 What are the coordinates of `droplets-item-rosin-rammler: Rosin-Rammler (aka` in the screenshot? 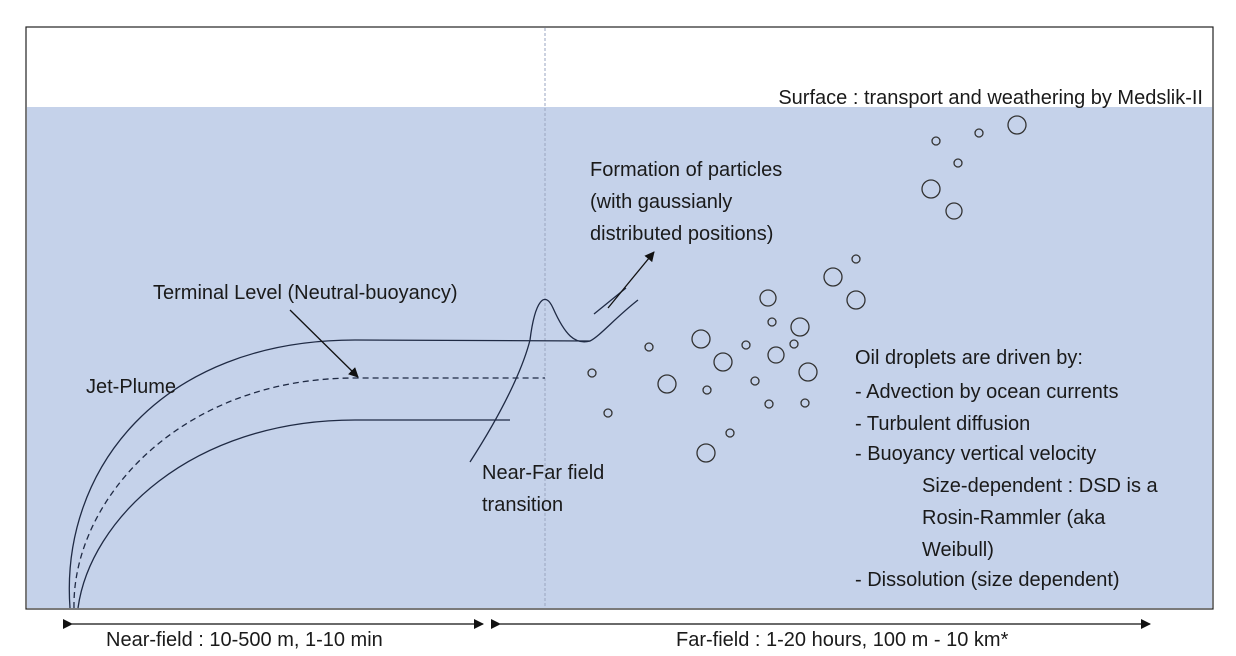 It's located at (1014, 518).